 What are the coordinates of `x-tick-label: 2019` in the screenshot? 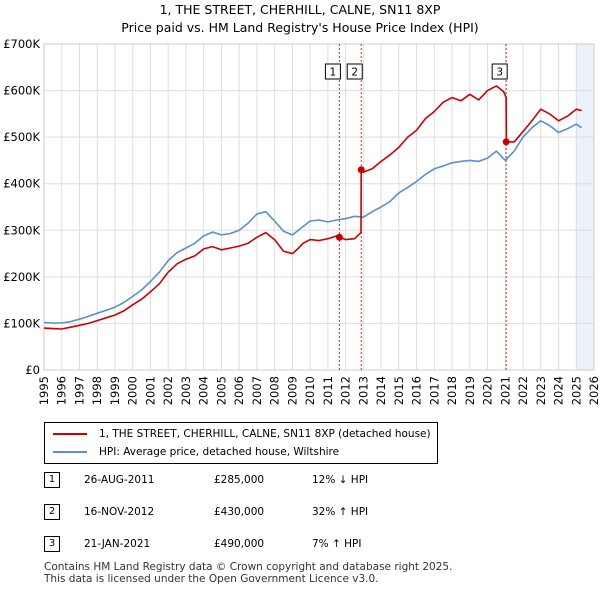 It's located at (470, 390).